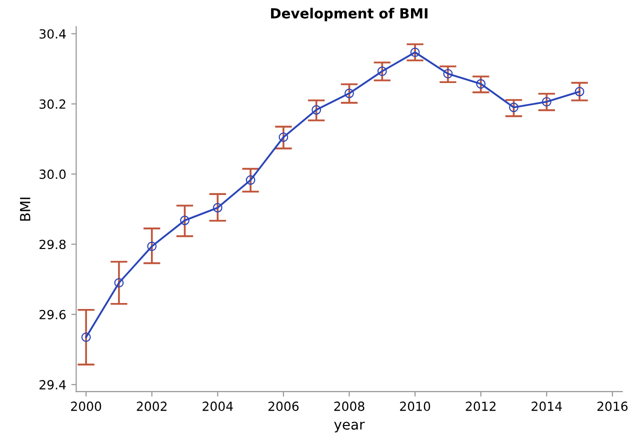 The image size is (635, 445). What do you see at coordinates (481, 406) in the screenshot?
I see `x-tick-label: 2012` at bounding box center [481, 406].